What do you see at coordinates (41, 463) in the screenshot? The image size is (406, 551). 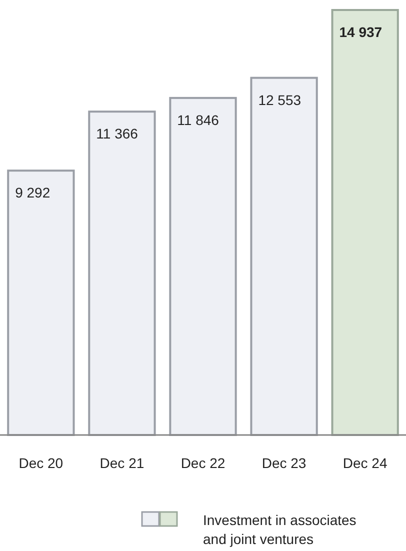 I see `x-tick-label: Dec 20` at bounding box center [41, 463].